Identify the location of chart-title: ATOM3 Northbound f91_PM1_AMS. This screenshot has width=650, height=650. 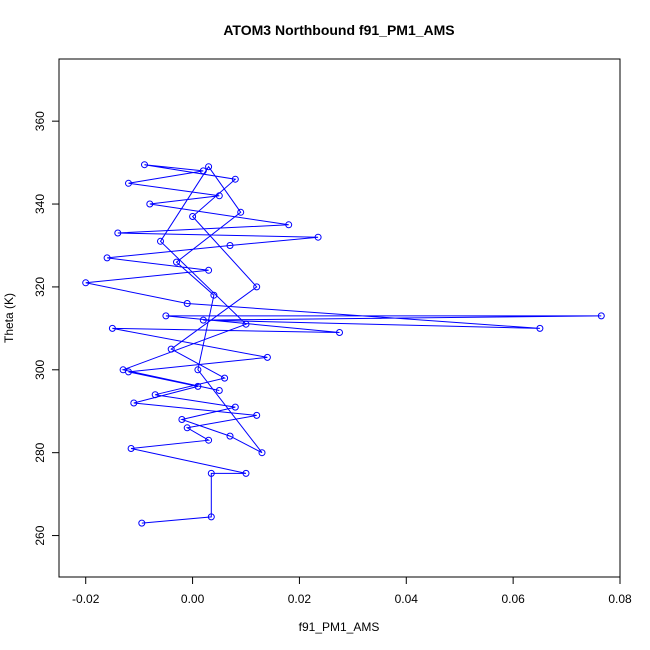
(338, 30).